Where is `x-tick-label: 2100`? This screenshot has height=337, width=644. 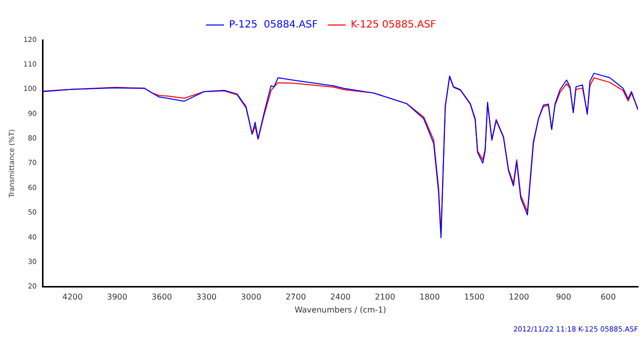 x-tick-label: 2100 is located at coordinates (385, 297).